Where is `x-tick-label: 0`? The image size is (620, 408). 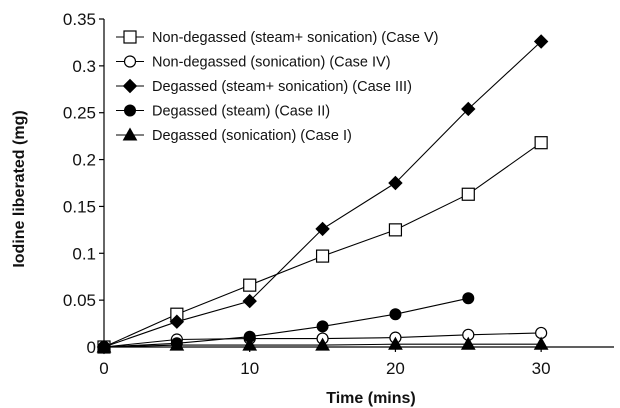 x-tick-label: 0 is located at coordinates (103, 368).